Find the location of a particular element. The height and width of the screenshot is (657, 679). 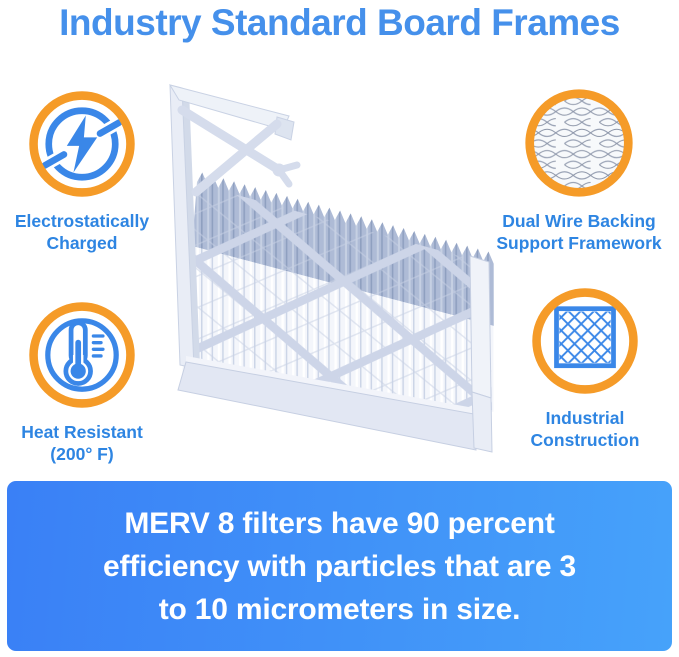

thermometer-icon is located at coordinates (82, 355).